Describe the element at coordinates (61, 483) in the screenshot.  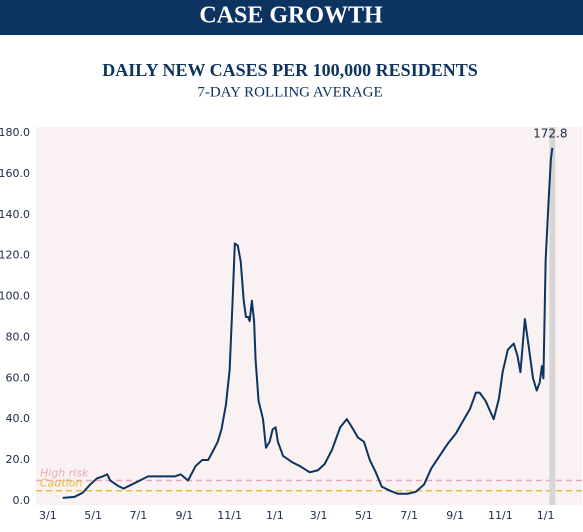
I see `reference-label: Caution` at that location.